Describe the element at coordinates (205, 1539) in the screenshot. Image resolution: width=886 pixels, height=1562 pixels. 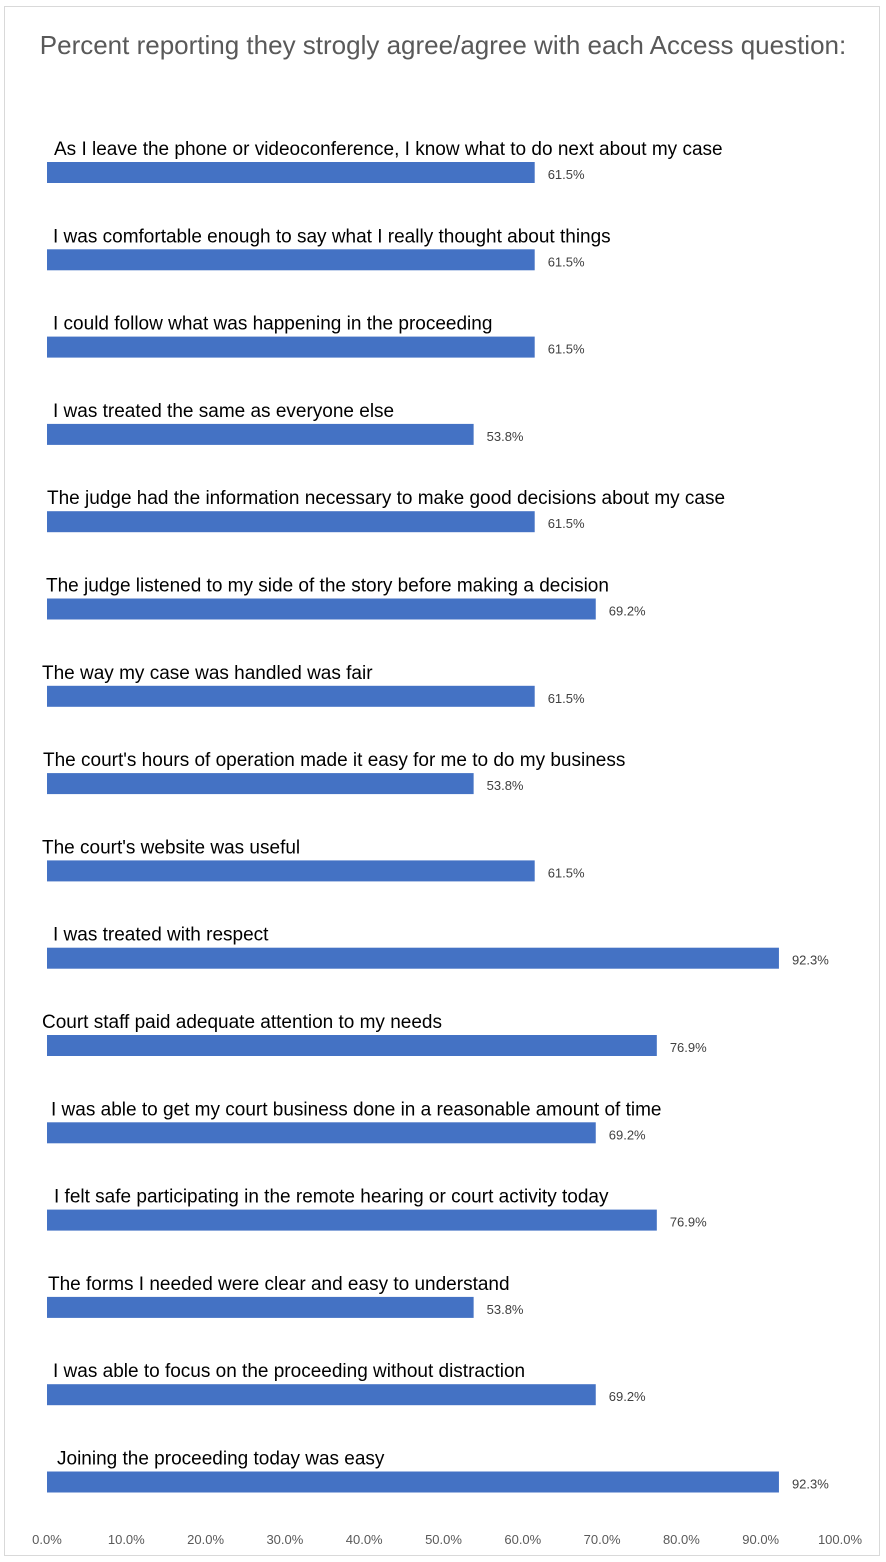
I see `x-tick-label: 20.0%` at that location.